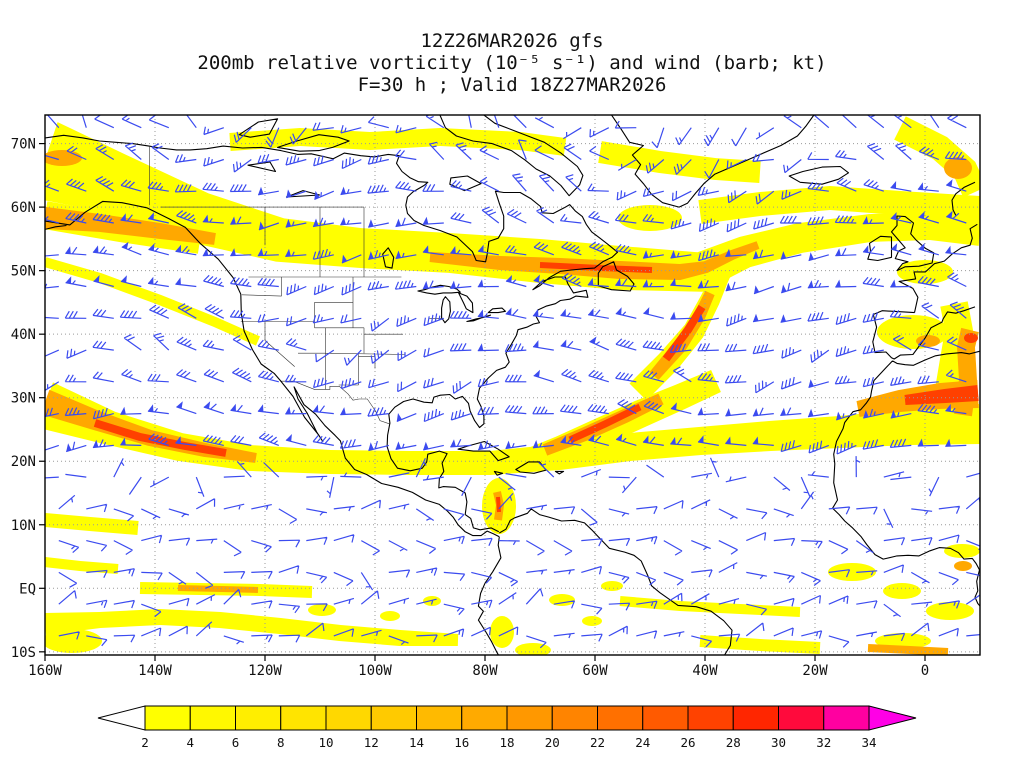  Describe the element at coordinates (892, 718) in the screenshot. I see `colorbar-over-arrow` at that location.